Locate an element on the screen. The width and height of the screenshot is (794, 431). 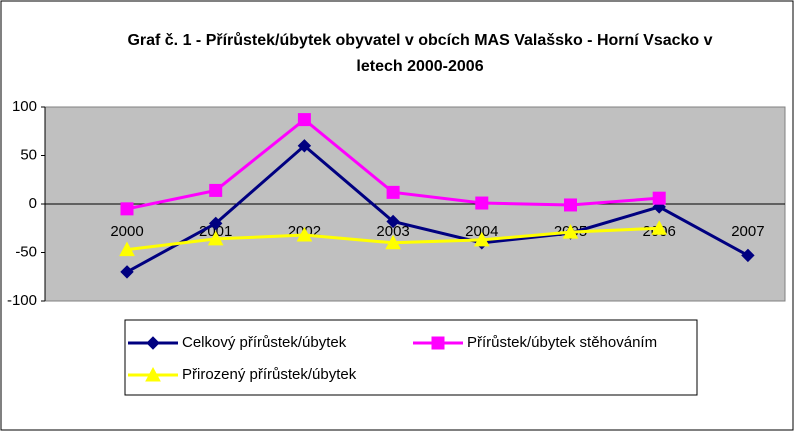
y-tick-label: 0 is located at coordinates (33, 203).